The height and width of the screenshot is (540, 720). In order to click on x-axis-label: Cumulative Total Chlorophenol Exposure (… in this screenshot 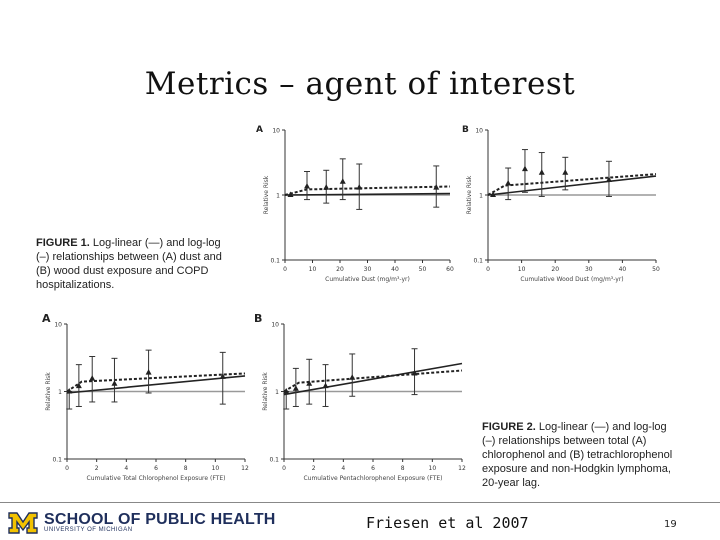, I will do `click(156, 478)`.